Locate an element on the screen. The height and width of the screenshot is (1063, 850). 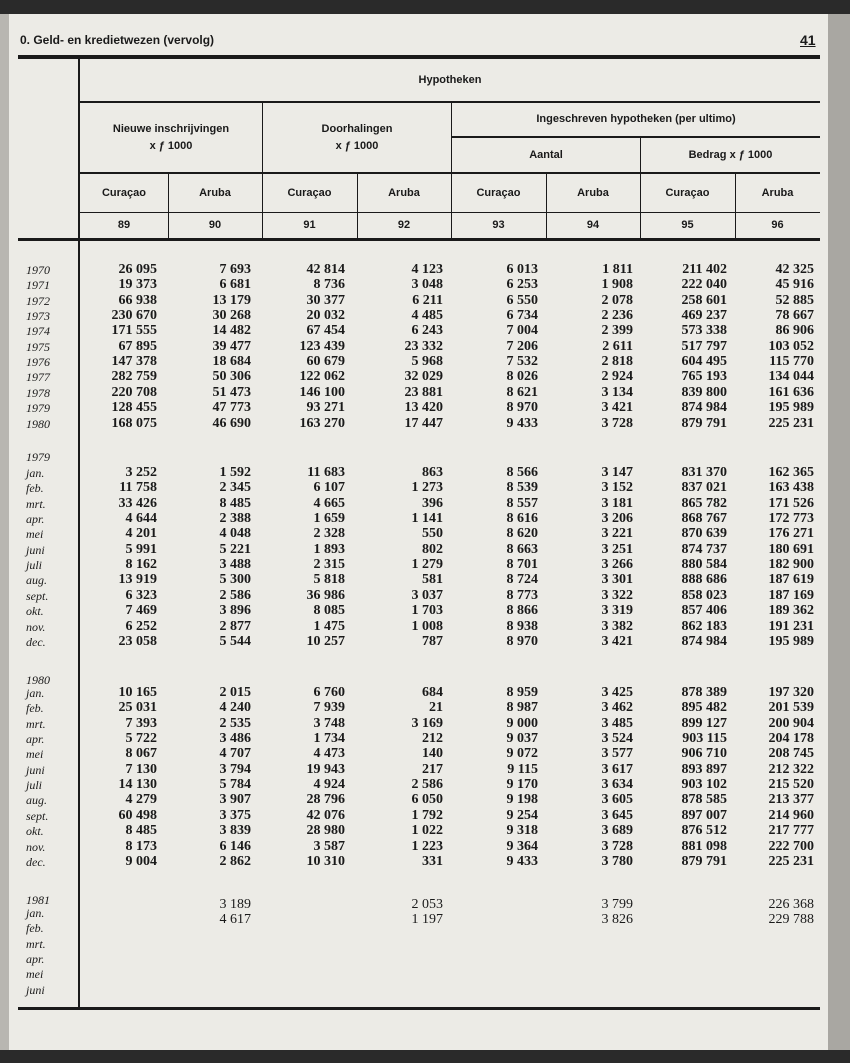
table-cell: 25 031 is located at coordinates (138, 708).